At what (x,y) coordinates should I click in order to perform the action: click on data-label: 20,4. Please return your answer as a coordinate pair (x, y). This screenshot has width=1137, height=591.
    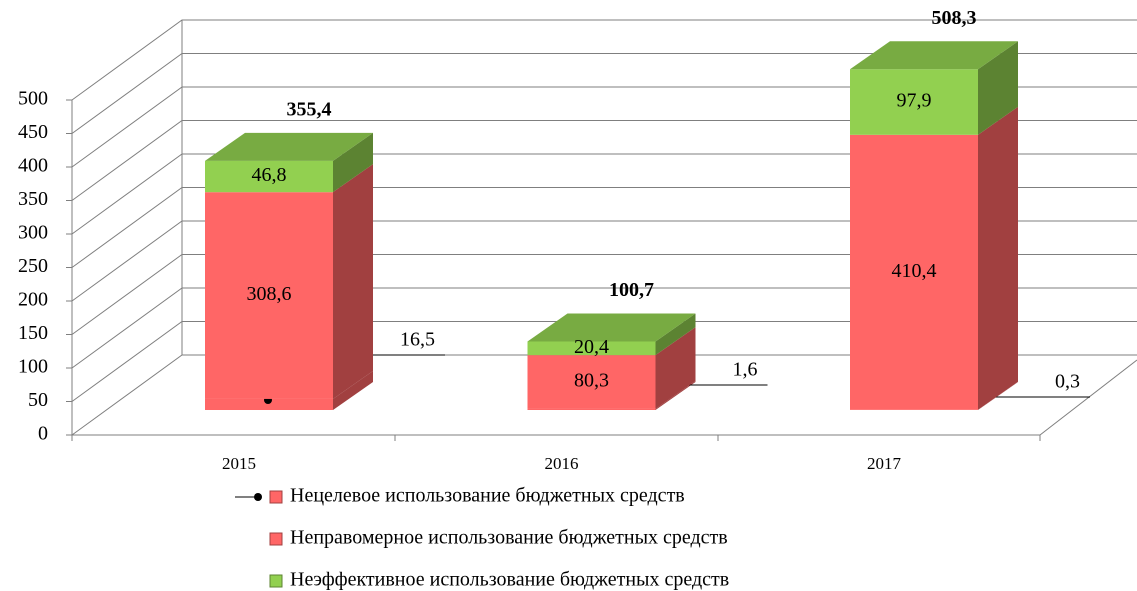
    Looking at the image, I should click on (591, 347).